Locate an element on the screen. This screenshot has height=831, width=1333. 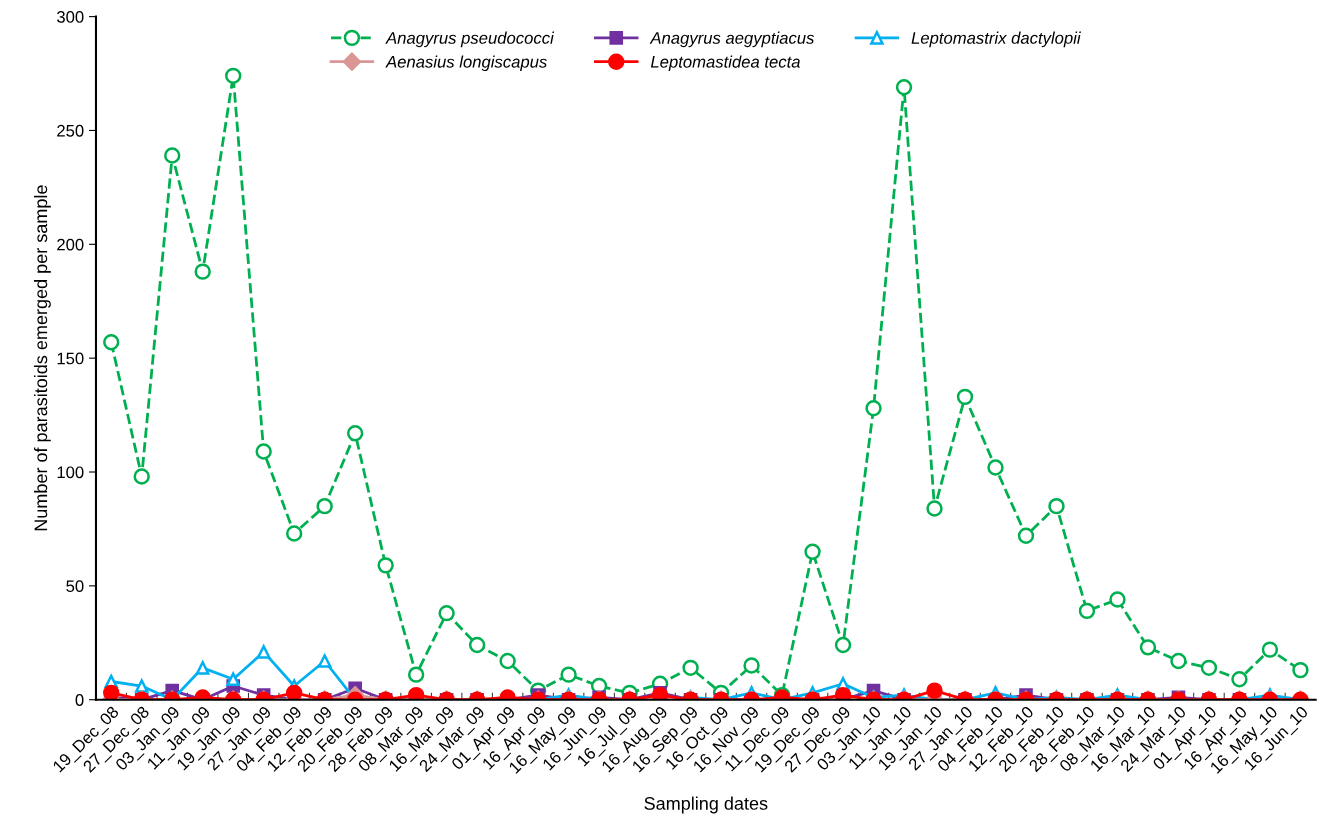
y-tick-label: 200 is located at coordinates (70, 244).